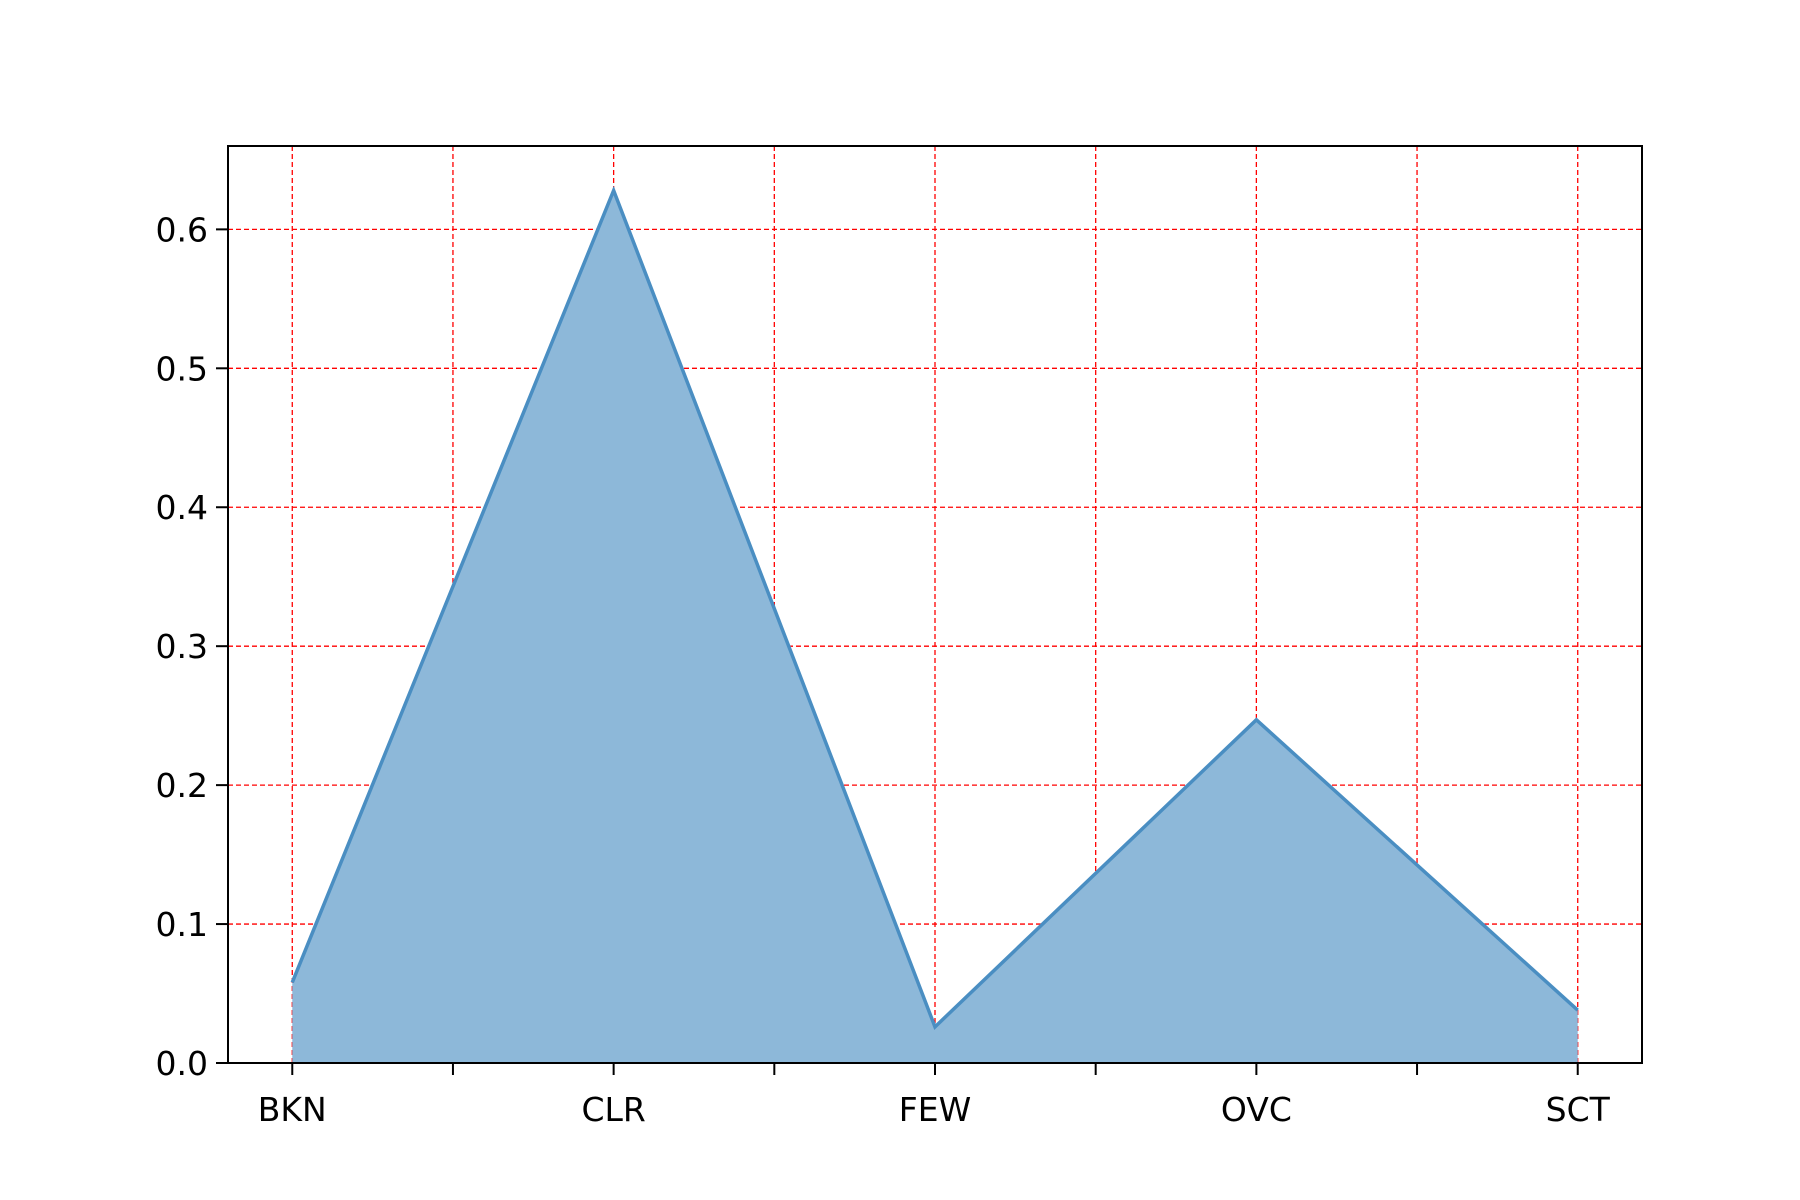 The image size is (1800, 1200). Describe the element at coordinates (935, 1109) in the screenshot. I see `x-tick-label-few: FEW` at that location.